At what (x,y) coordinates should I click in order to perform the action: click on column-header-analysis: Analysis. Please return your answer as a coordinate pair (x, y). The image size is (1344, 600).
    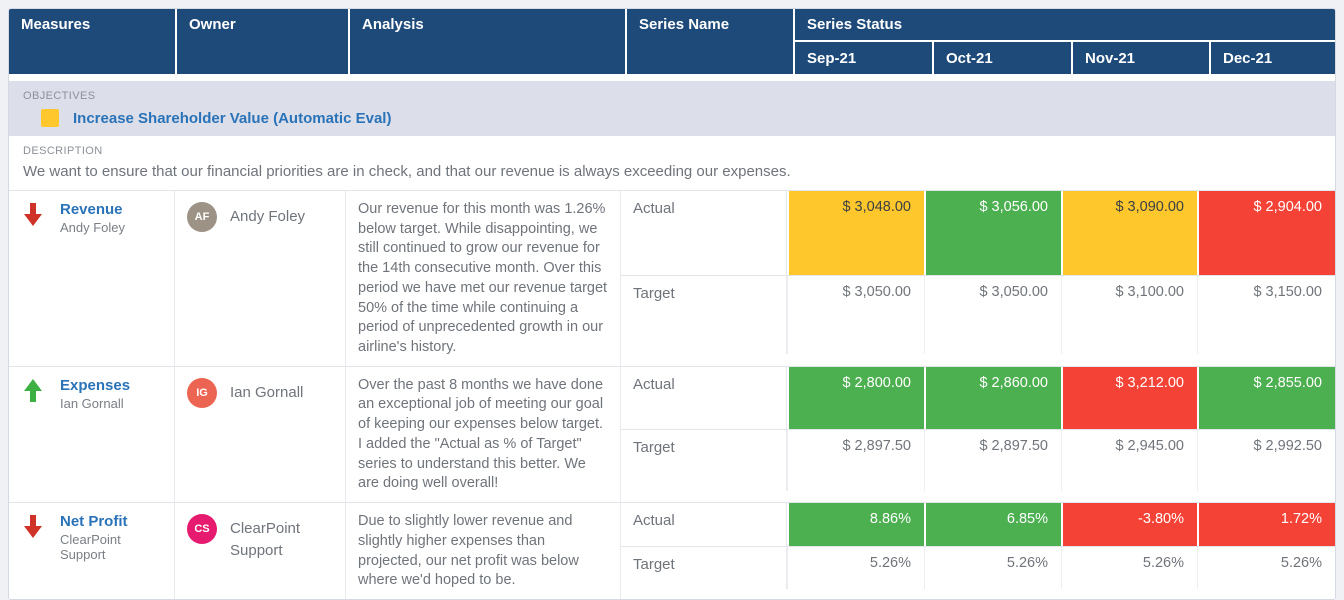
    Looking at the image, I should click on (487, 41).